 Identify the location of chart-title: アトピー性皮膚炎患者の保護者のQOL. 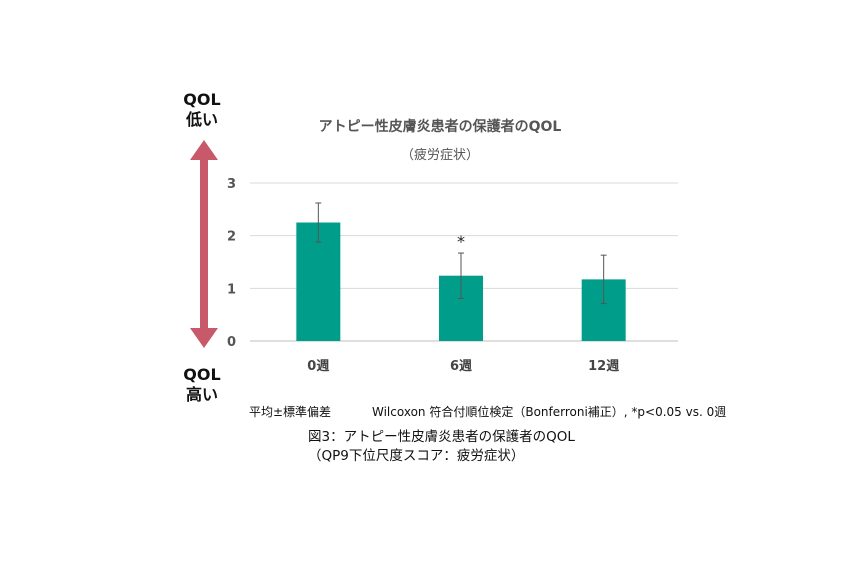
(440, 127).